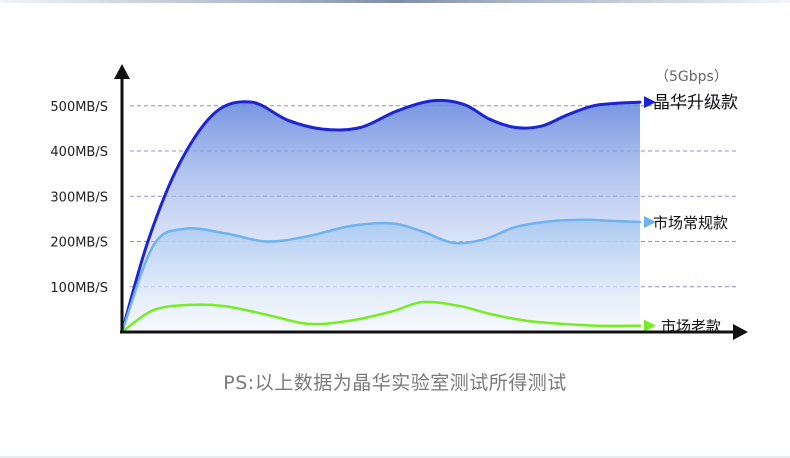 The height and width of the screenshot is (458, 790). I want to click on bottom-edge-bar, so click(395, 457).